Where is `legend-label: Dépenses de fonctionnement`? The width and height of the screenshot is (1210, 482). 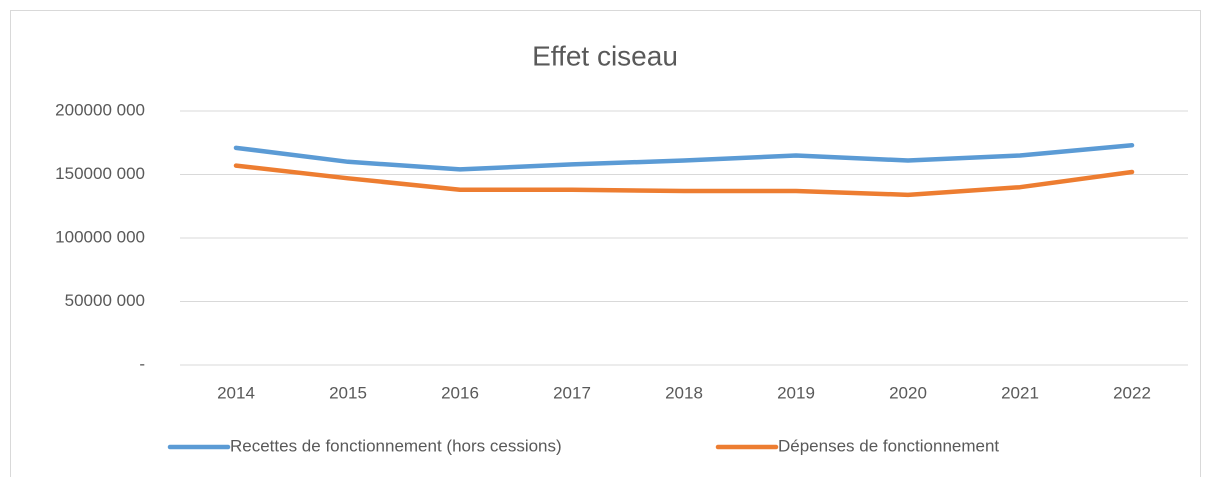 legend-label: Dépenses de fonctionnement is located at coordinates (888, 445).